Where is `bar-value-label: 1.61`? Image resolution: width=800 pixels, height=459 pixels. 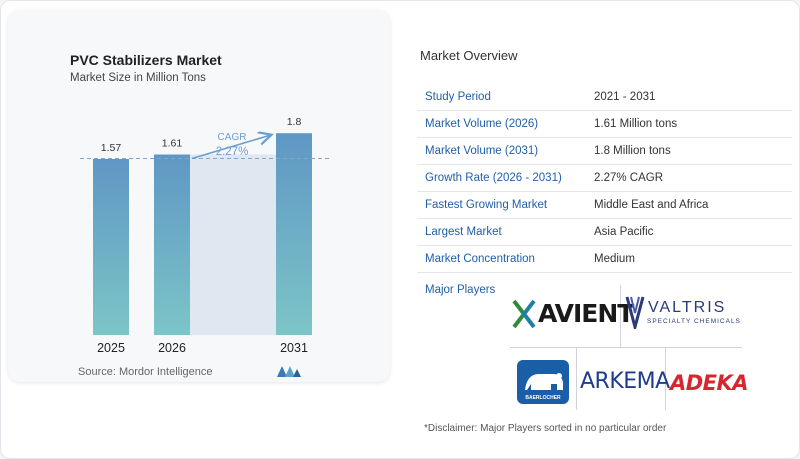 bar-value-label: 1.61 is located at coordinates (172, 144).